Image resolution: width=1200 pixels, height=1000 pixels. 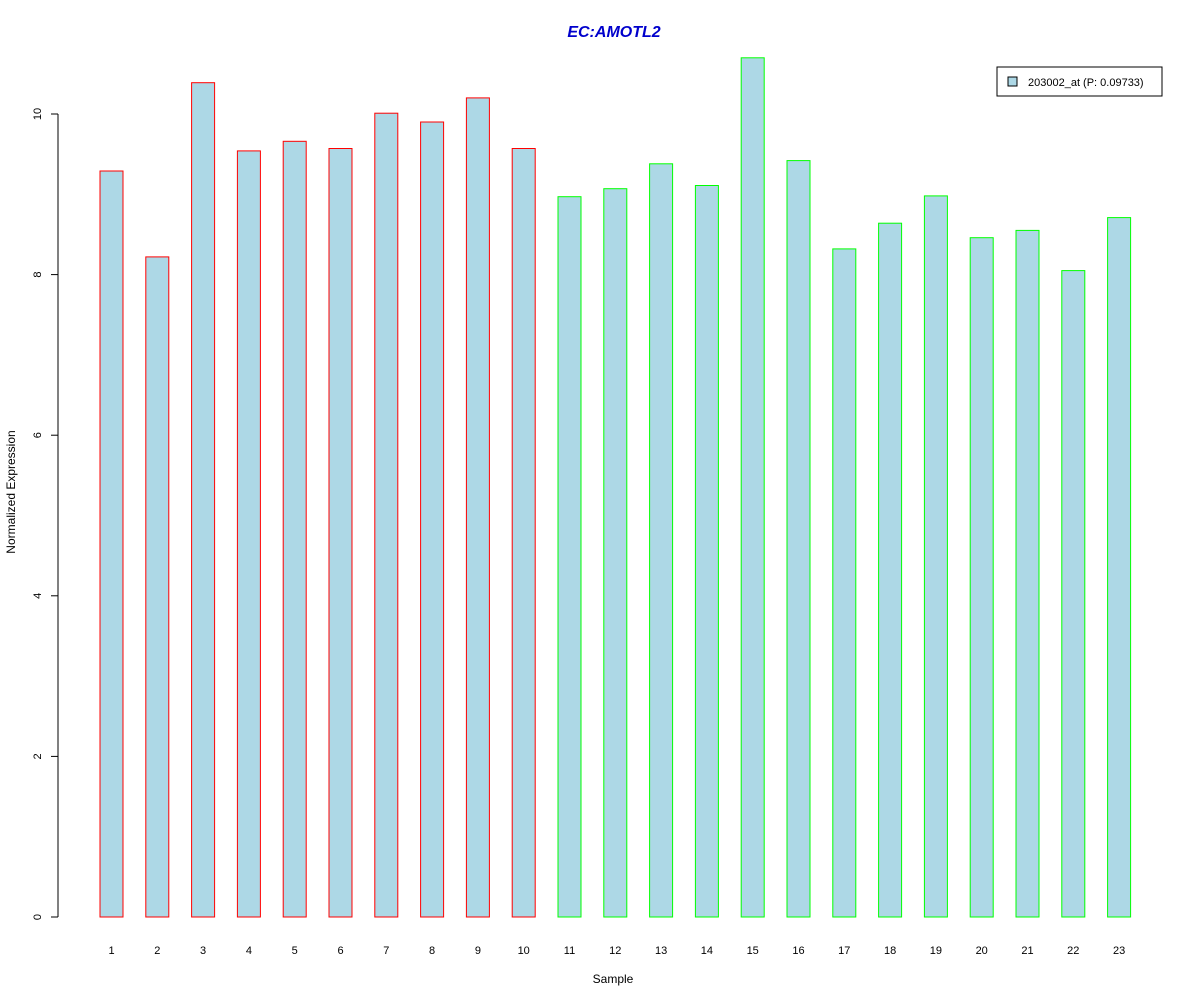 I want to click on x-tick-label-10: 10, so click(x=524, y=951).